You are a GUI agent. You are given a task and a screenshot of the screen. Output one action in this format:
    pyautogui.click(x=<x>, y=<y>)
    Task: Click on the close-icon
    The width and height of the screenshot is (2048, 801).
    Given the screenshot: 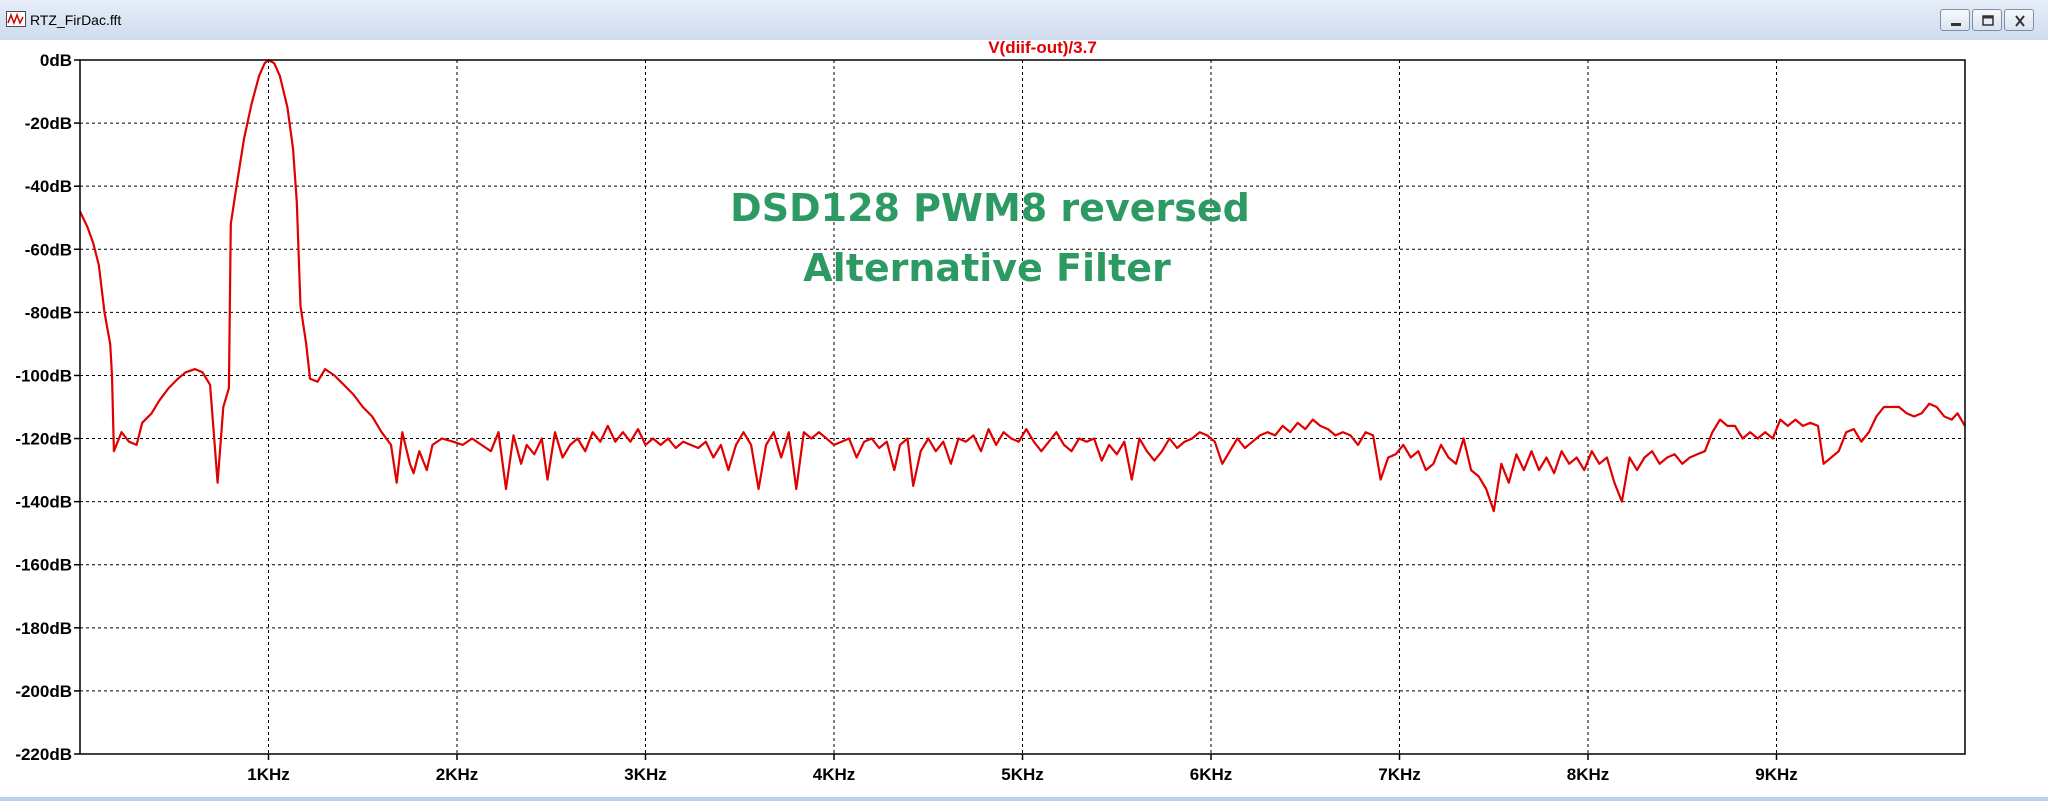 What is the action you would take?
    pyautogui.click(x=2020, y=21)
    